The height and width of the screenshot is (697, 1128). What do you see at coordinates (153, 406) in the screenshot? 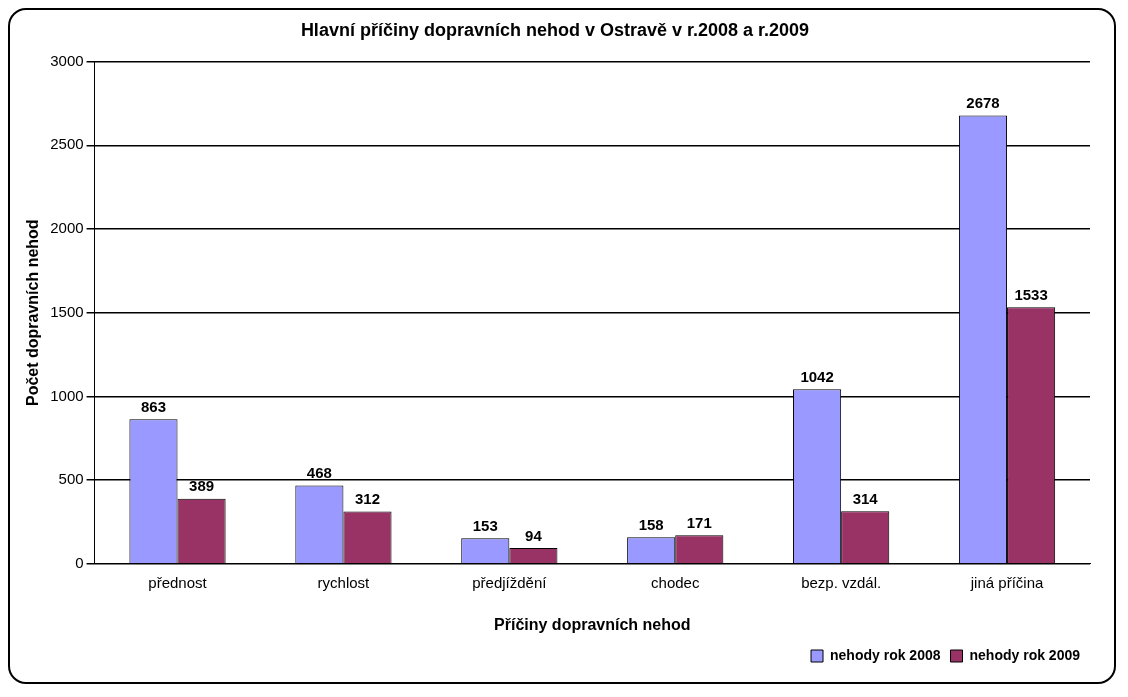
I see `data-label: 863` at bounding box center [153, 406].